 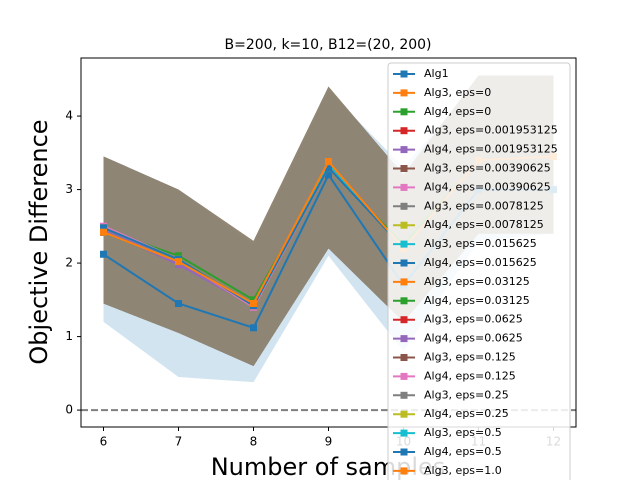 I want to click on legend-label: Alg4, eps=0.125, so click(x=470, y=375).